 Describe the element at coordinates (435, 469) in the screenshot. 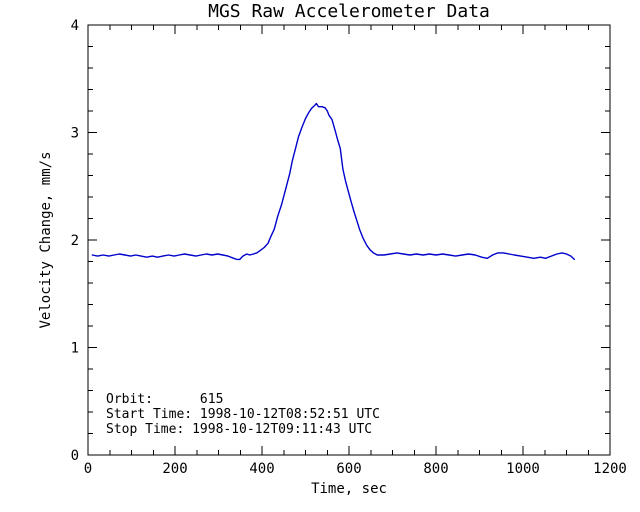

I see `x-tick-label: 800` at that location.